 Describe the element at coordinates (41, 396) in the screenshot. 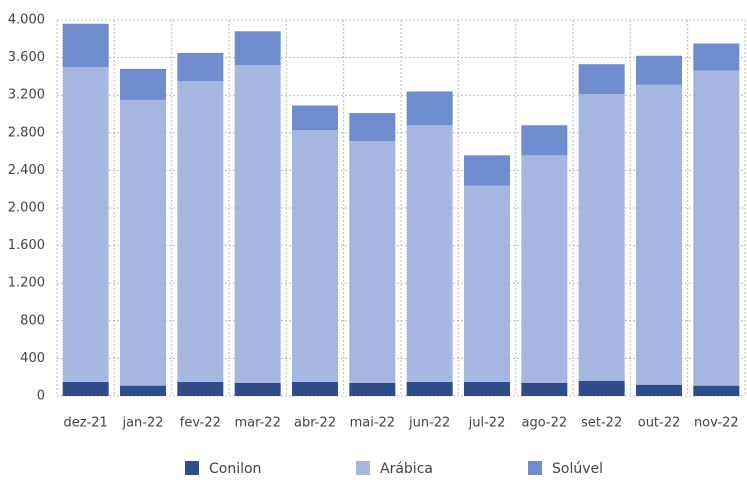

I see `y-tick-label: 0` at that location.